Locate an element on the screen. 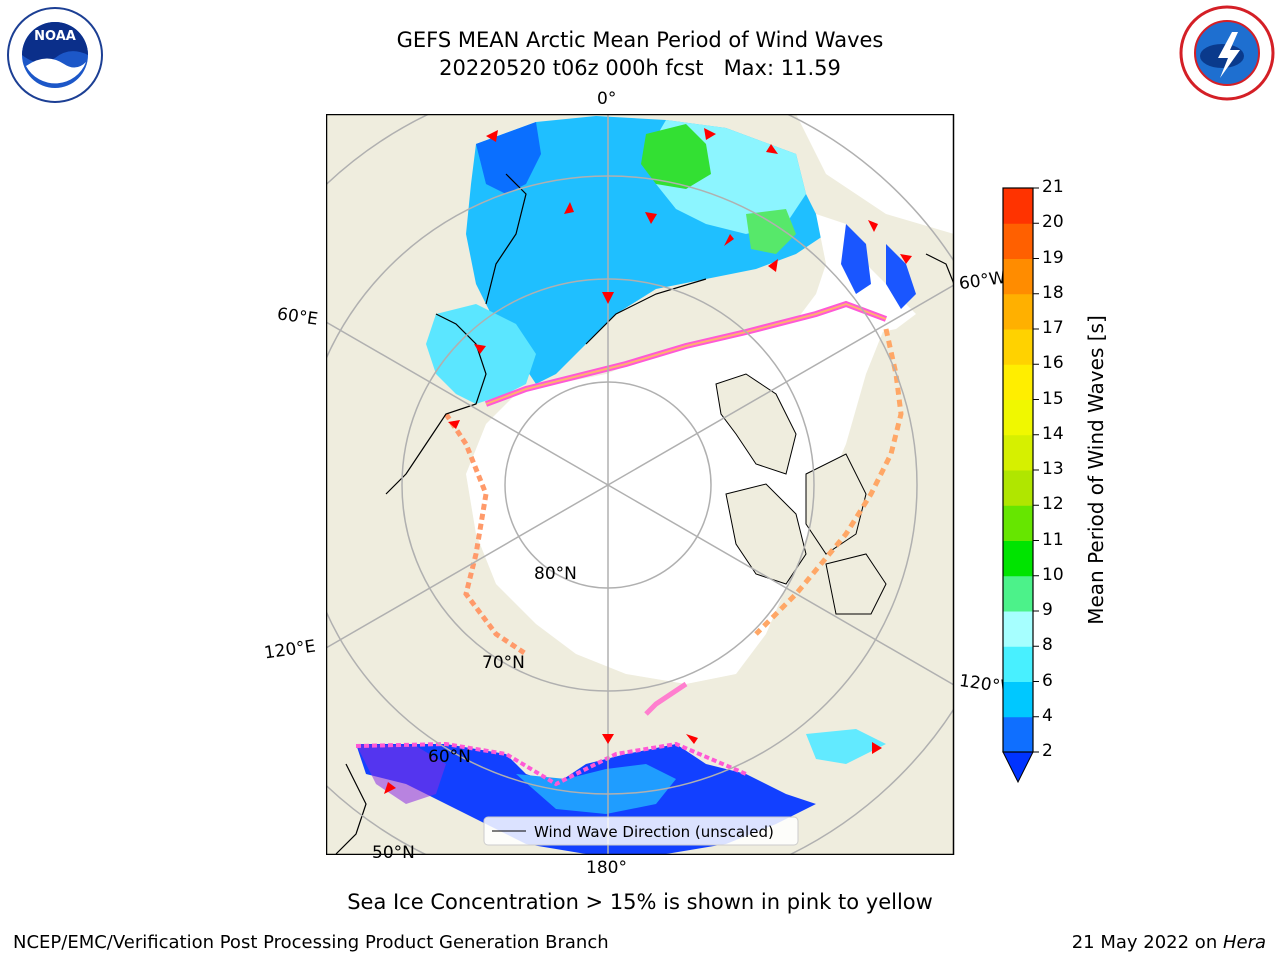 The height and width of the screenshot is (960, 1280). sea-ice-region is located at coordinates (676, 494).